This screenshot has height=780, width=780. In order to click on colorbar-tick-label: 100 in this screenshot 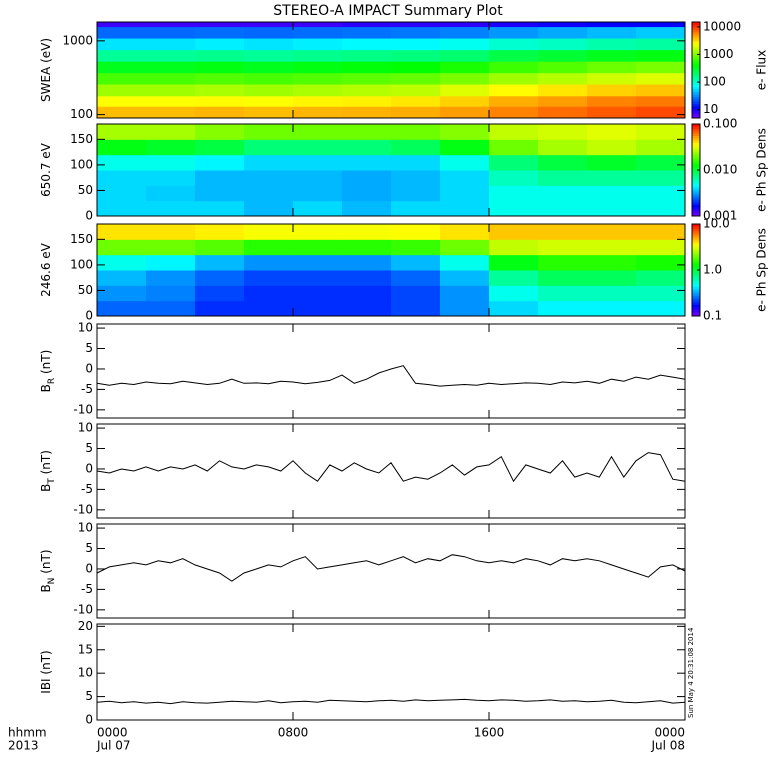, I will do `click(714, 82)`.